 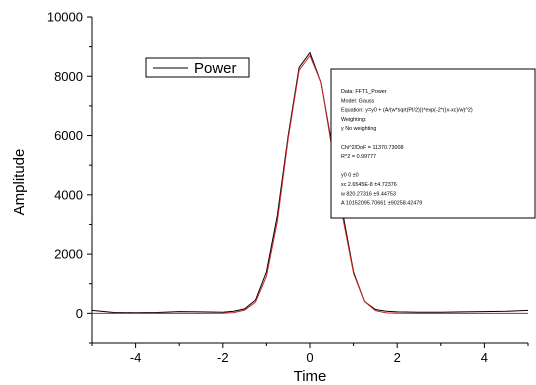 I want to click on y-axis-title: Amplitude, so click(x=19, y=182).